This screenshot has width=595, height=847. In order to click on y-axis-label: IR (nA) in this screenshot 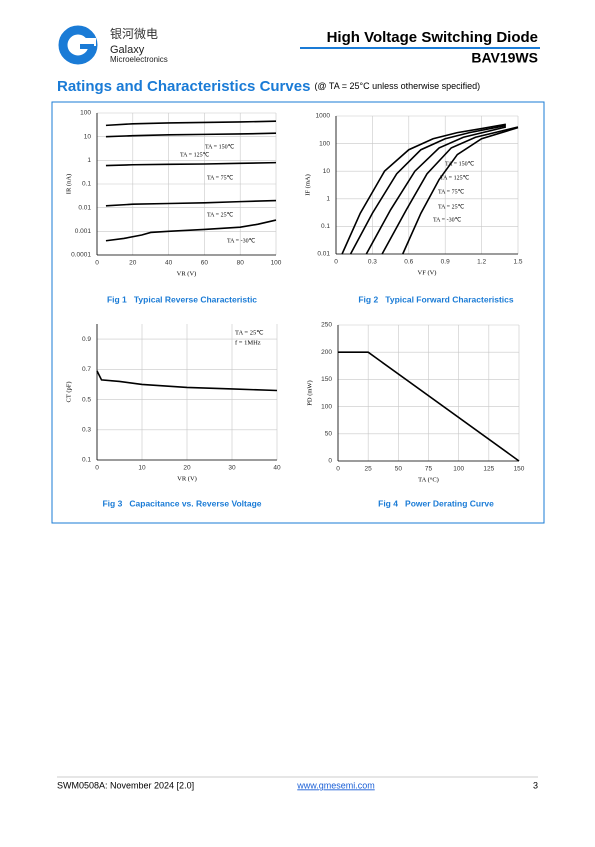, I will do `click(68, 184)`.